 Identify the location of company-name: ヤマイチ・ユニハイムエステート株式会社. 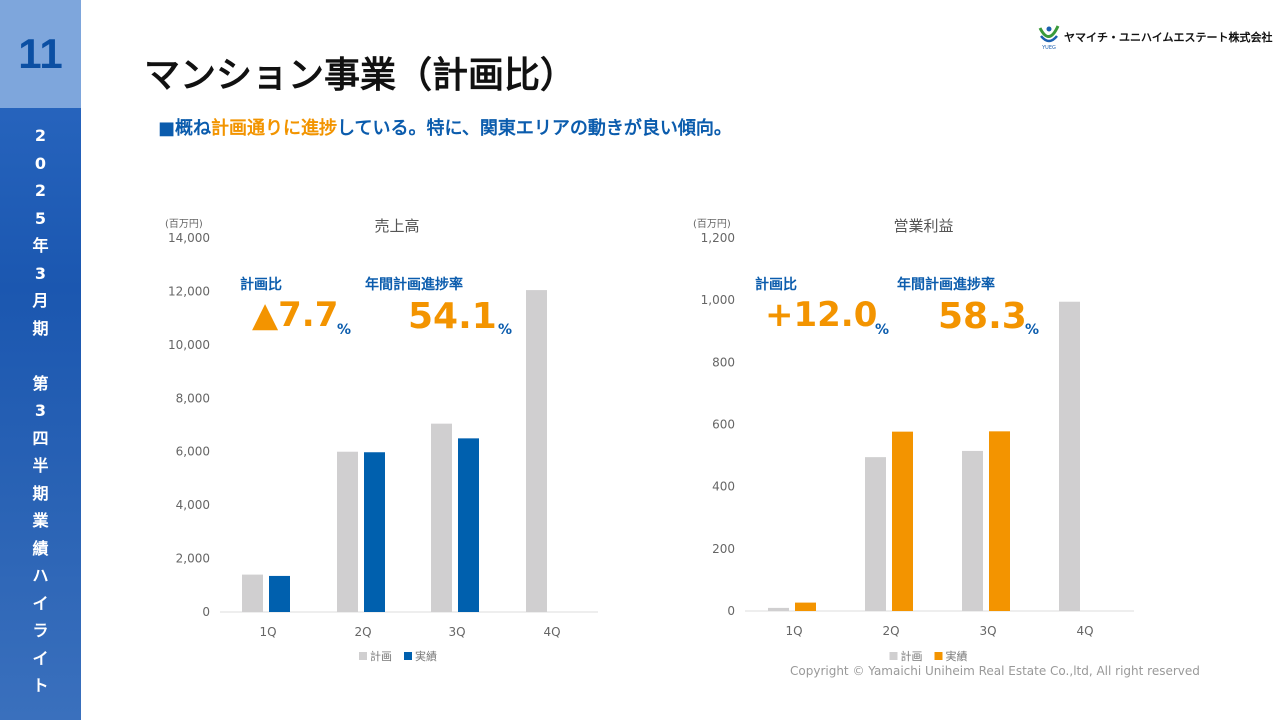
(1168, 37).